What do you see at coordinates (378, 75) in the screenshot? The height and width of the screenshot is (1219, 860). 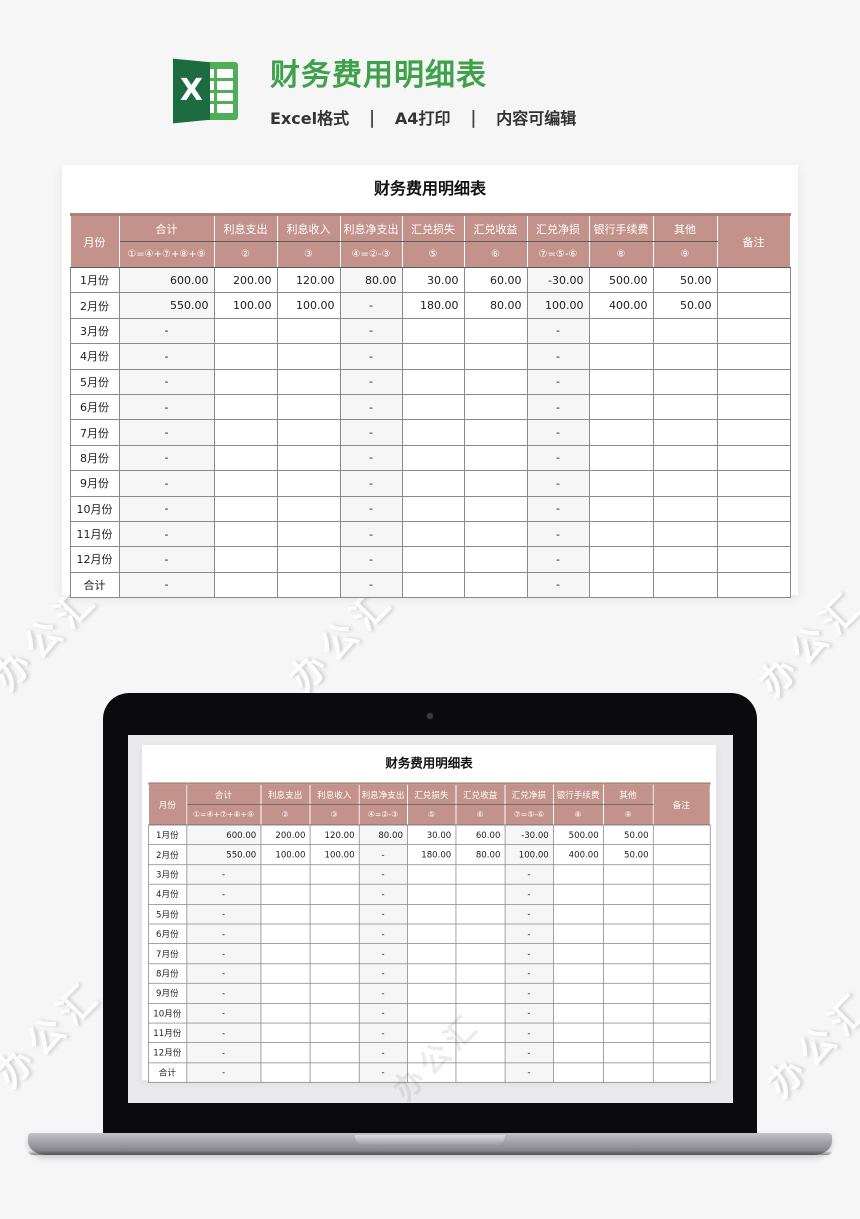 I see `page-title: 财务费用明细表` at bounding box center [378, 75].